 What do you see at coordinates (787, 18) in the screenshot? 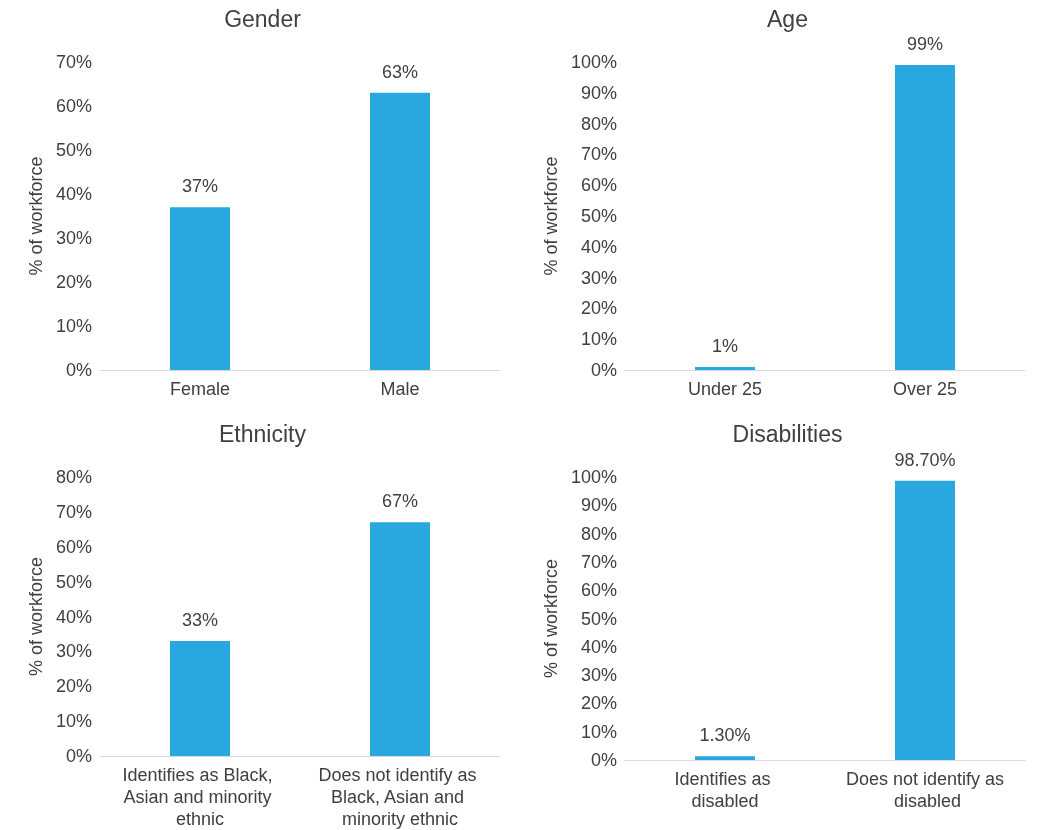
I see `chart-title: Age` at bounding box center [787, 18].